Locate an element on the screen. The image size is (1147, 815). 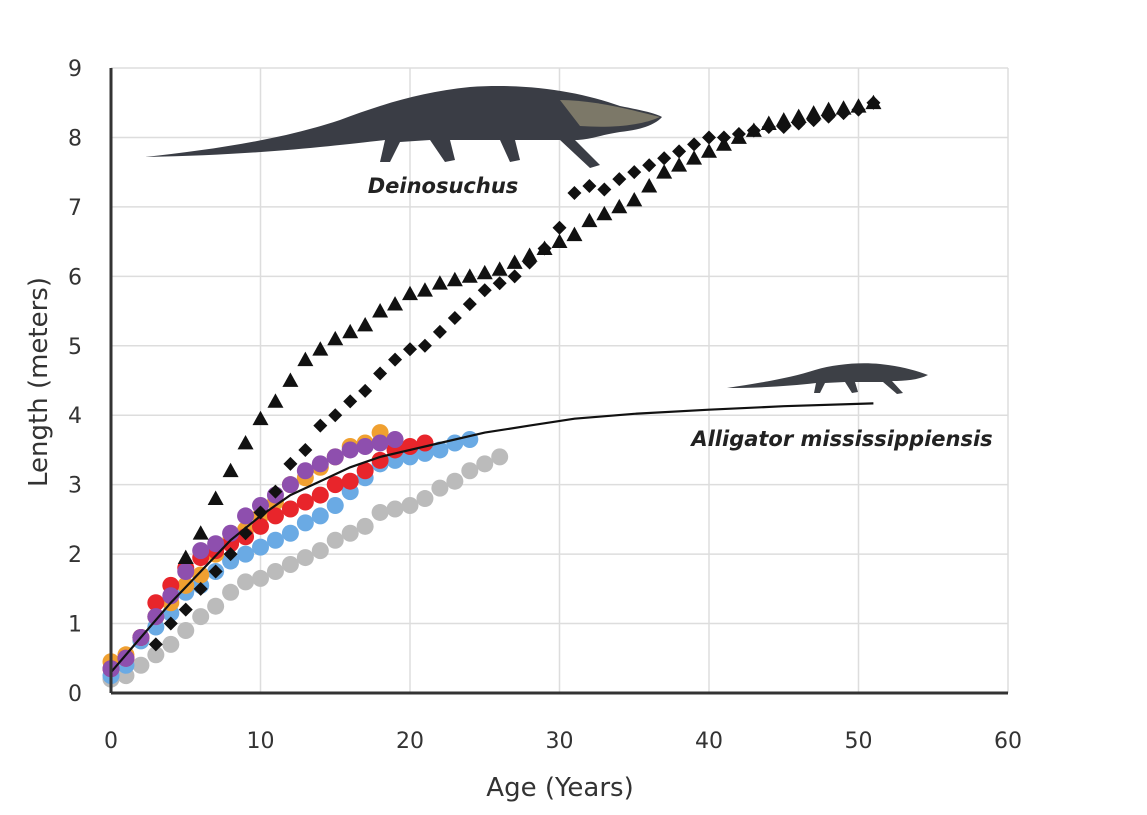
y-tick-label: 4 is located at coordinates (75, 416).